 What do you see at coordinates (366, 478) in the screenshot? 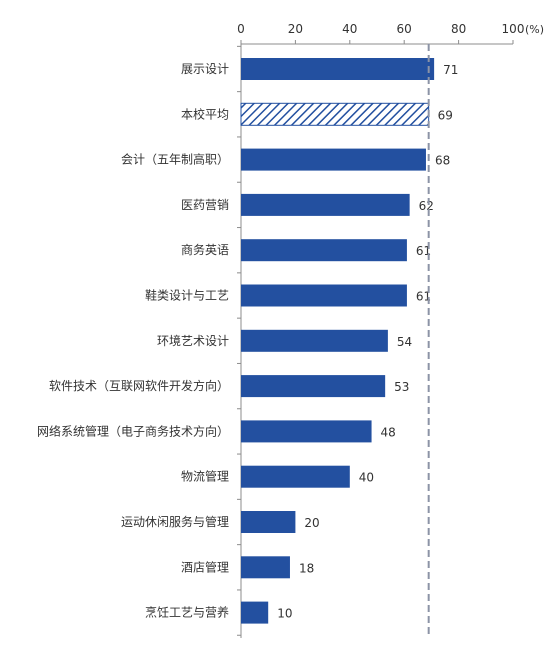
I see `value-label: 40` at bounding box center [366, 478].